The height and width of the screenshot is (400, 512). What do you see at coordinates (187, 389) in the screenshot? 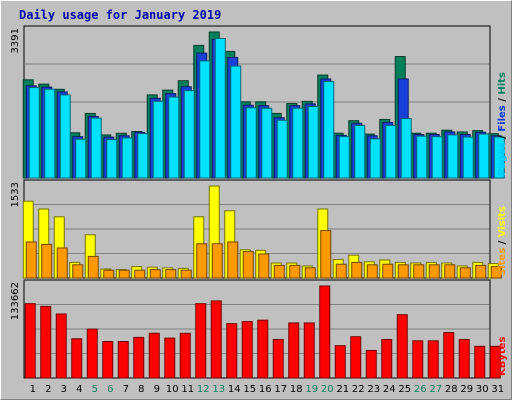
I see `x-tick-label-11: 11` at bounding box center [187, 389].